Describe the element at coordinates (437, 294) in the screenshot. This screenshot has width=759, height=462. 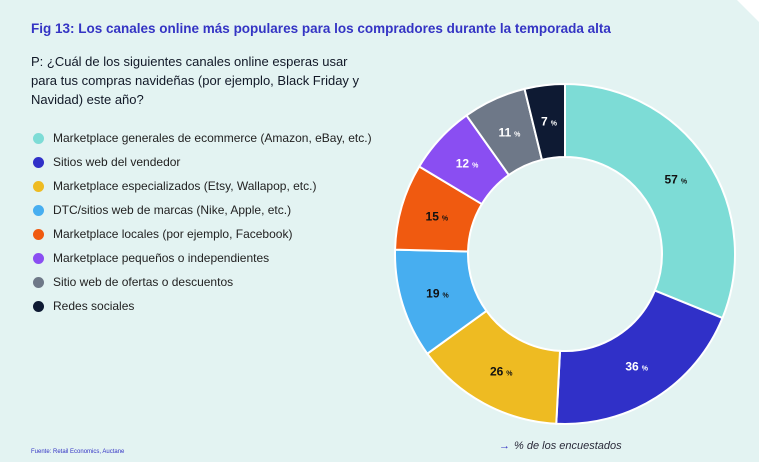
I see `slice-value-label: 19%` at that location.